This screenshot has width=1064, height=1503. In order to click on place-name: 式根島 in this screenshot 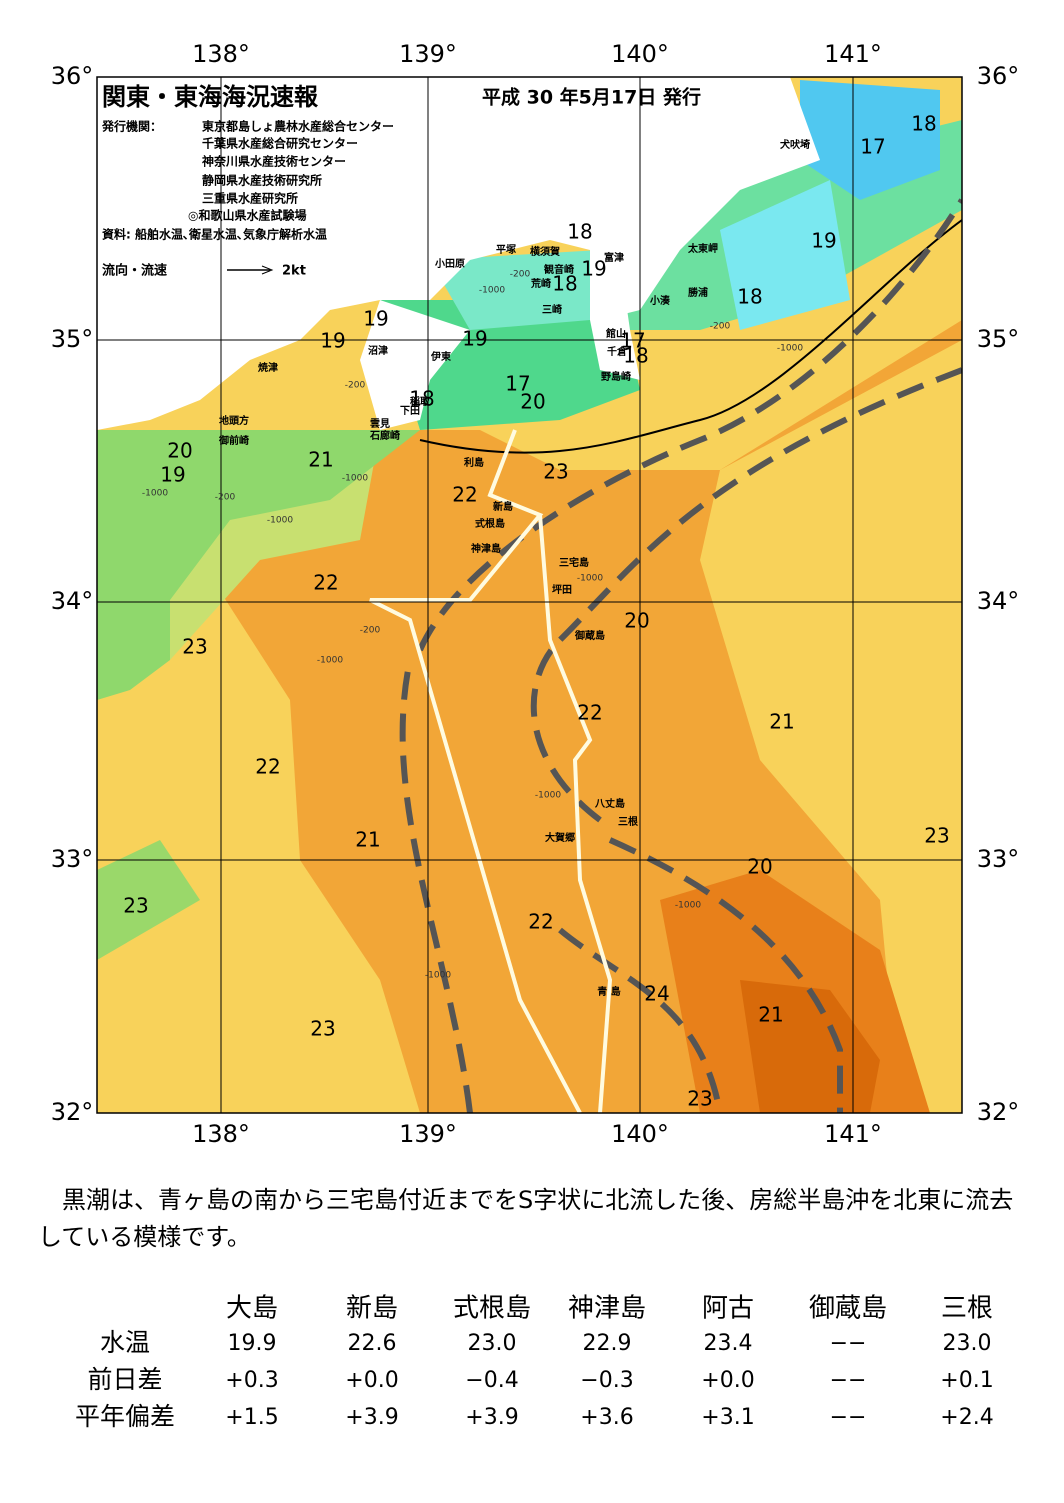, I will do `click(490, 523)`.